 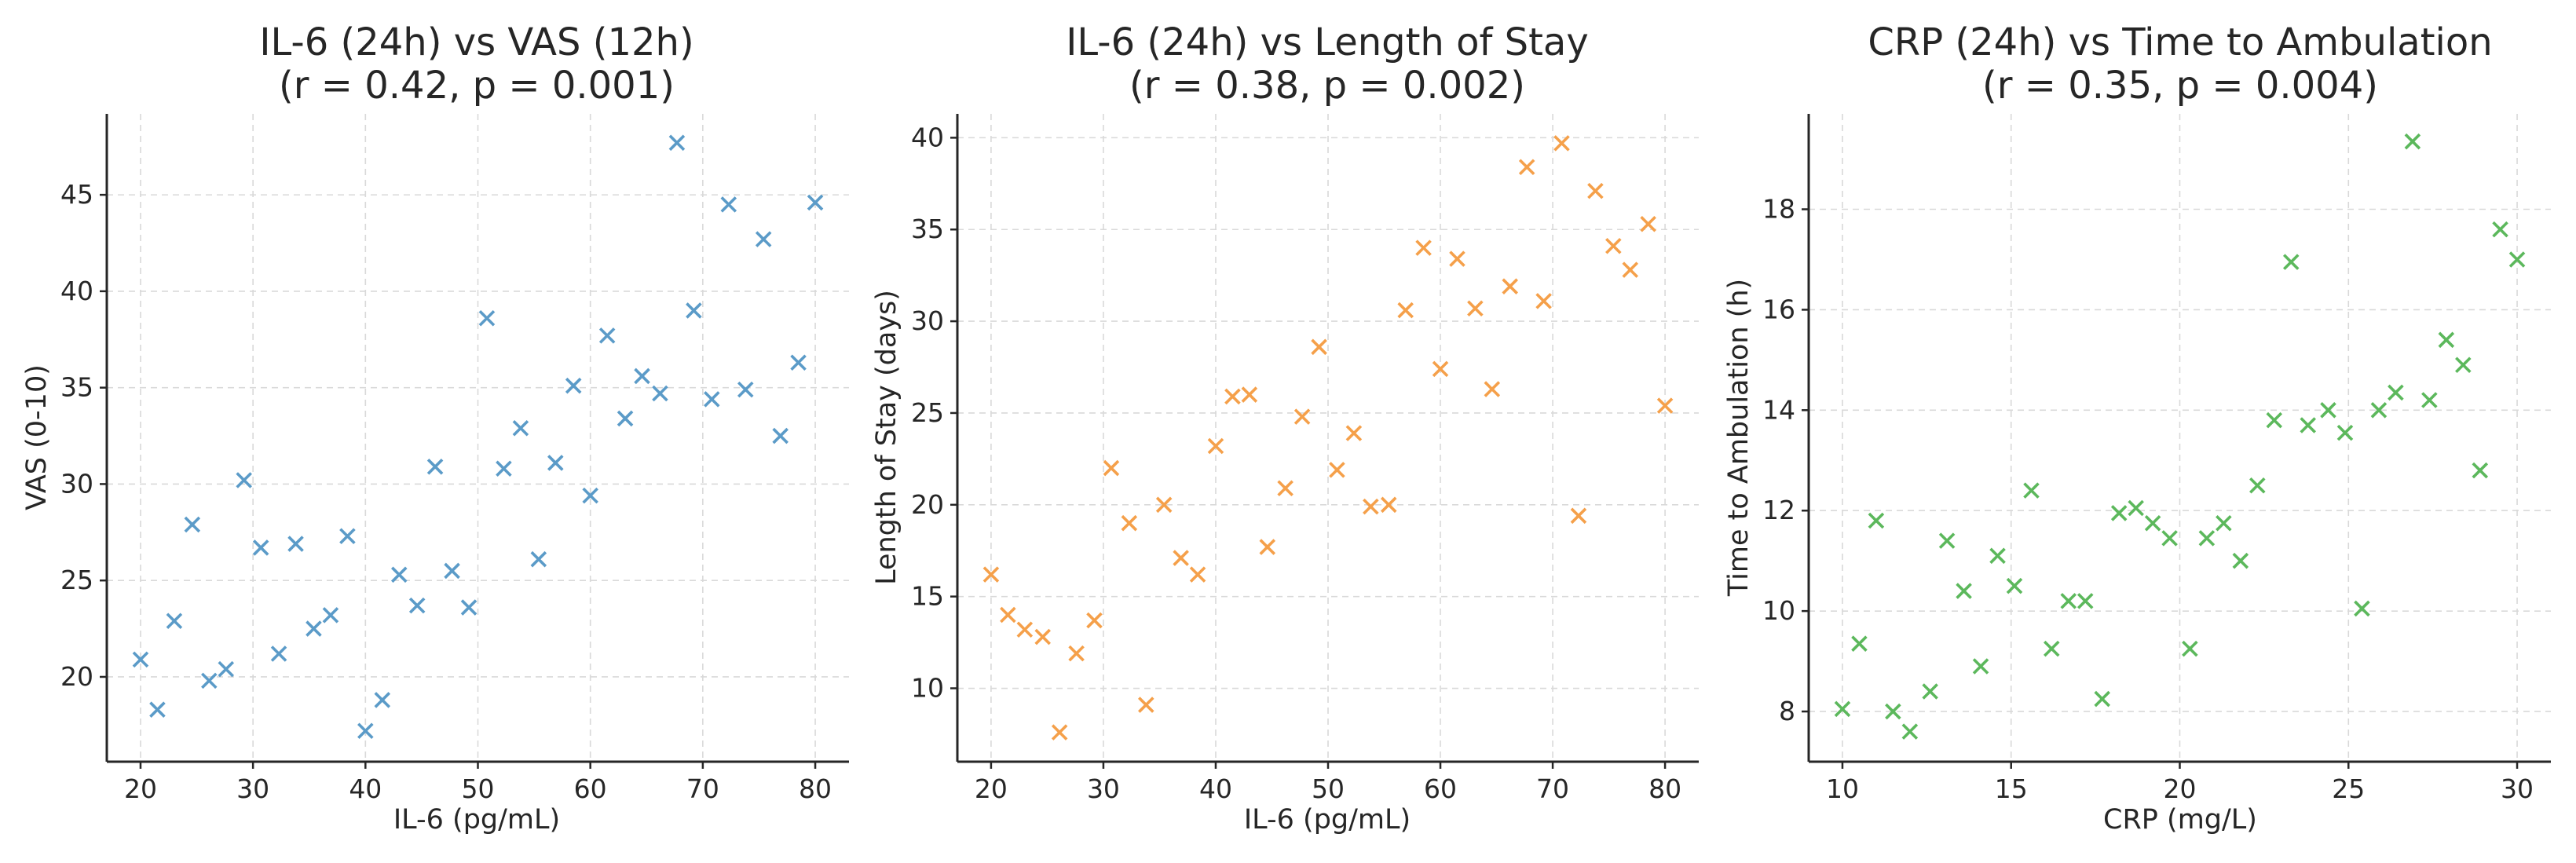 What do you see at coordinates (365, 788) in the screenshot?
I see `panel-1-x-tick-label: 40` at bounding box center [365, 788].